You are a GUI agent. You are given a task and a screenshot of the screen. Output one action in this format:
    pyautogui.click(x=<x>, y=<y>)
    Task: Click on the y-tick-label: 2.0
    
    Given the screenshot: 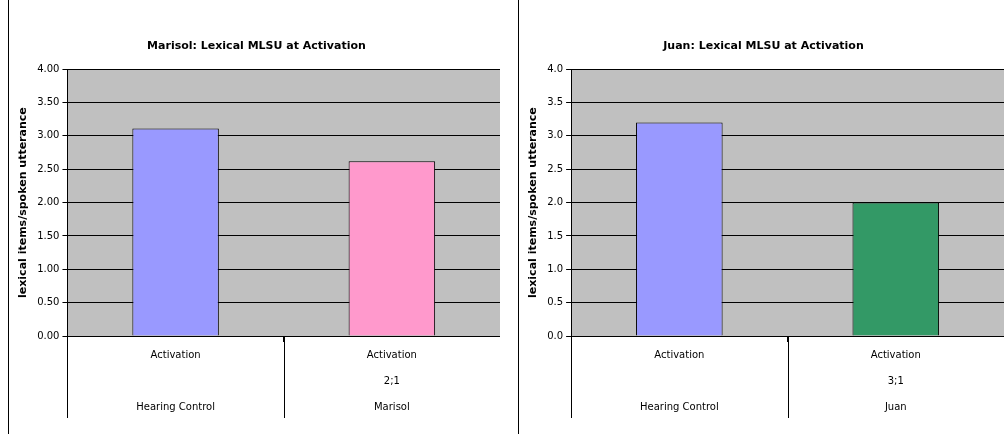 What is the action you would take?
    pyautogui.click(x=555, y=202)
    